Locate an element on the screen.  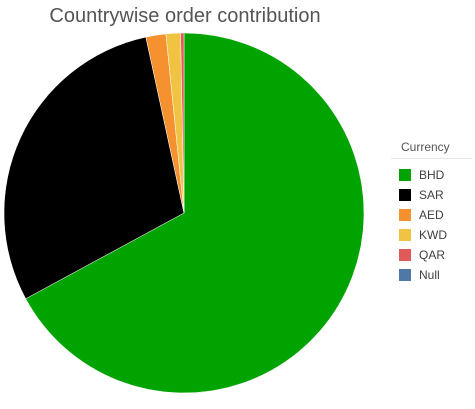
legend-label: KWD is located at coordinates (433, 235).